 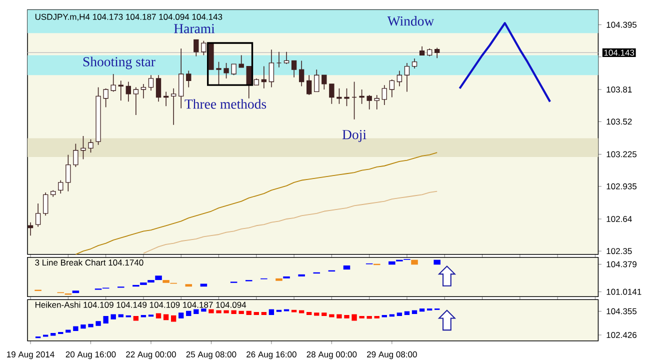 I want to click on y-tick-label: 104.379, so click(x=621, y=264).